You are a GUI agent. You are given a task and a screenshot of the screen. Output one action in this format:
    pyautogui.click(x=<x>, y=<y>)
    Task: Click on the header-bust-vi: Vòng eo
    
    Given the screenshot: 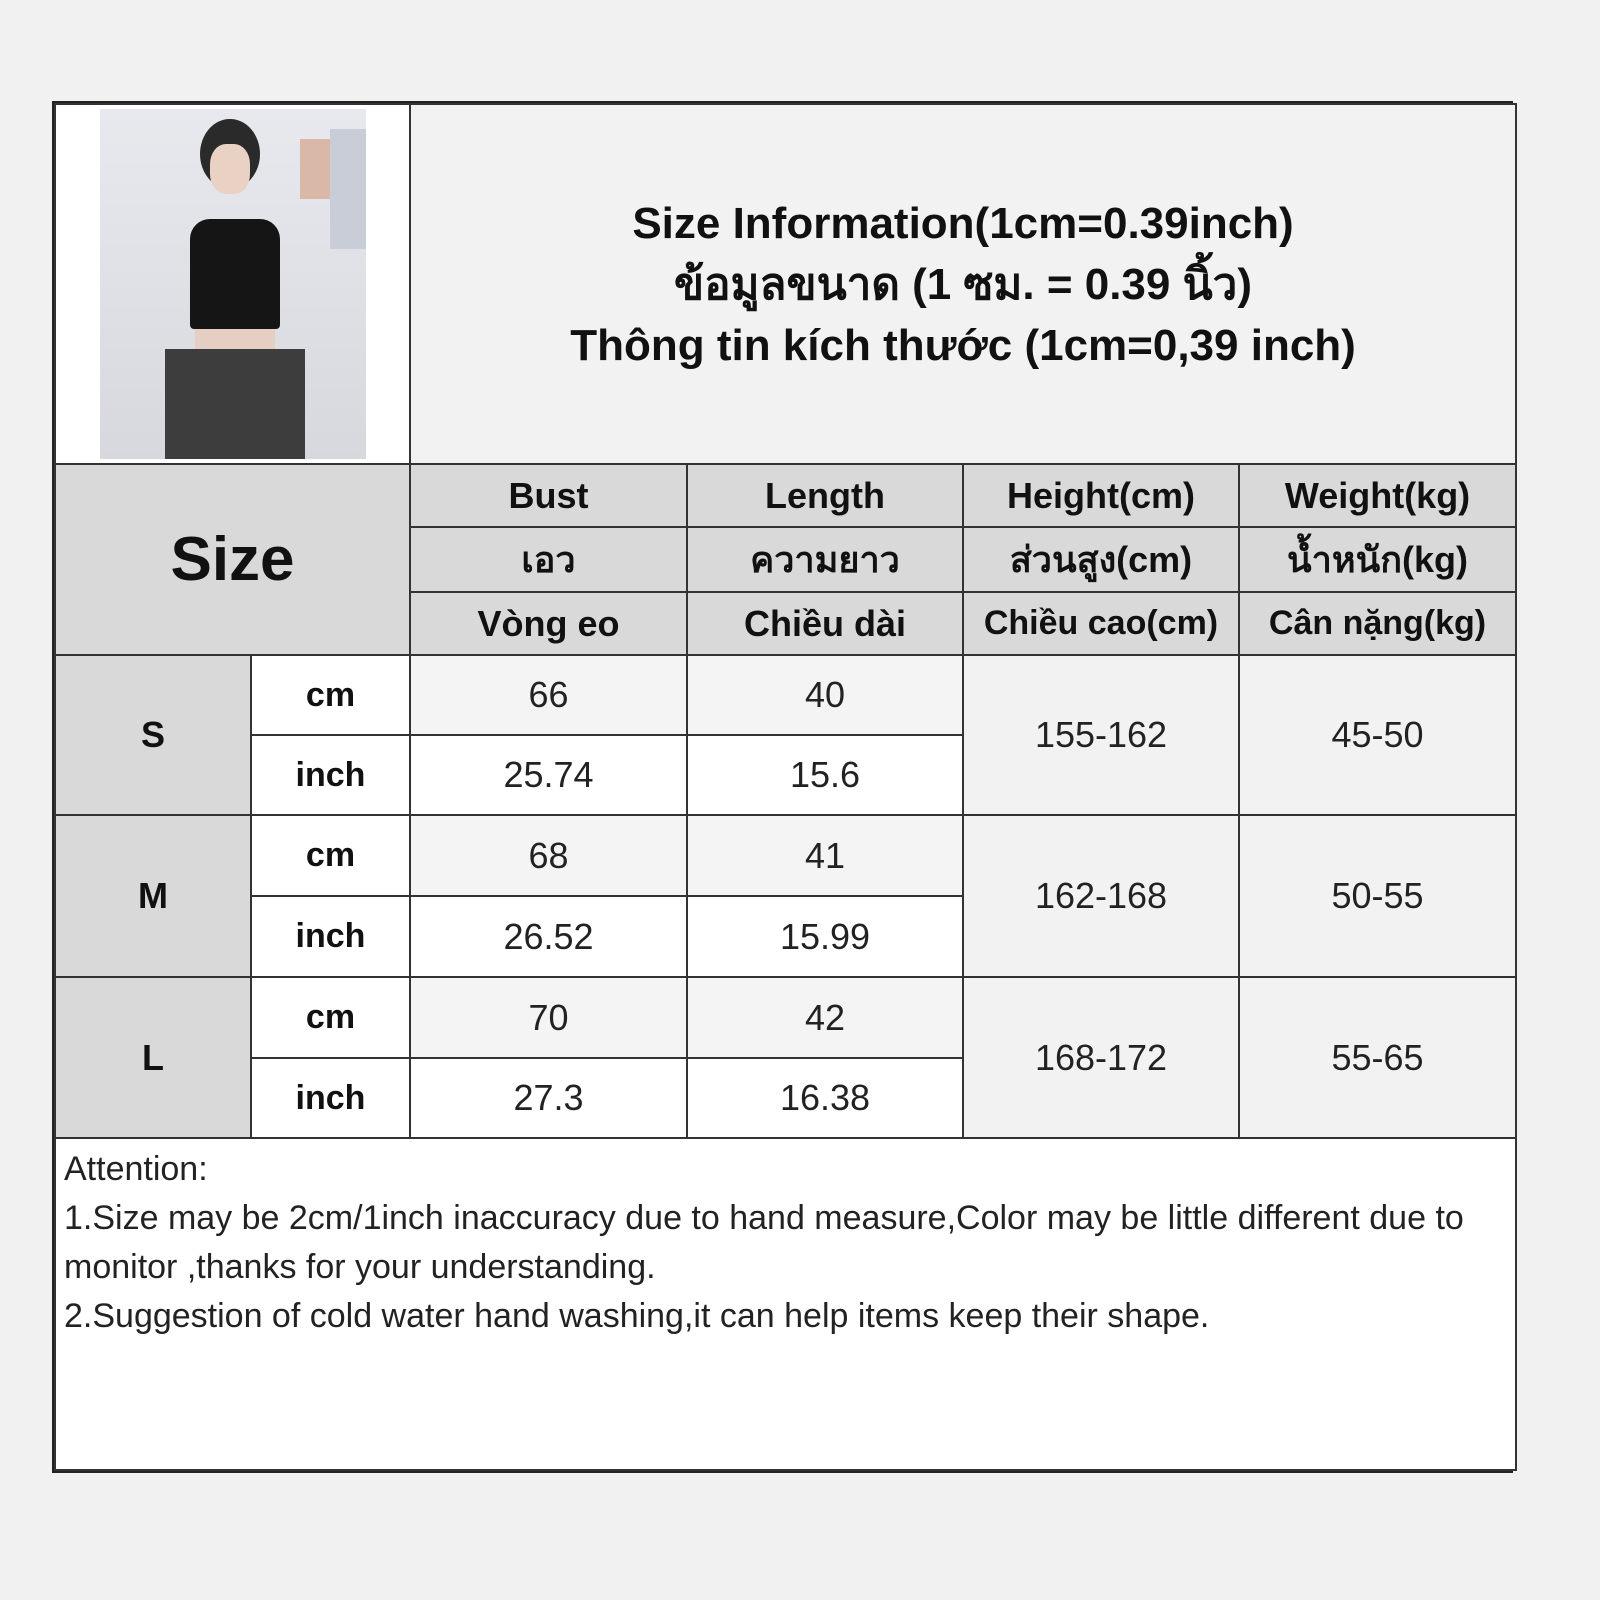 What is the action you would take?
    pyautogui.click(x=548, y=623)
    